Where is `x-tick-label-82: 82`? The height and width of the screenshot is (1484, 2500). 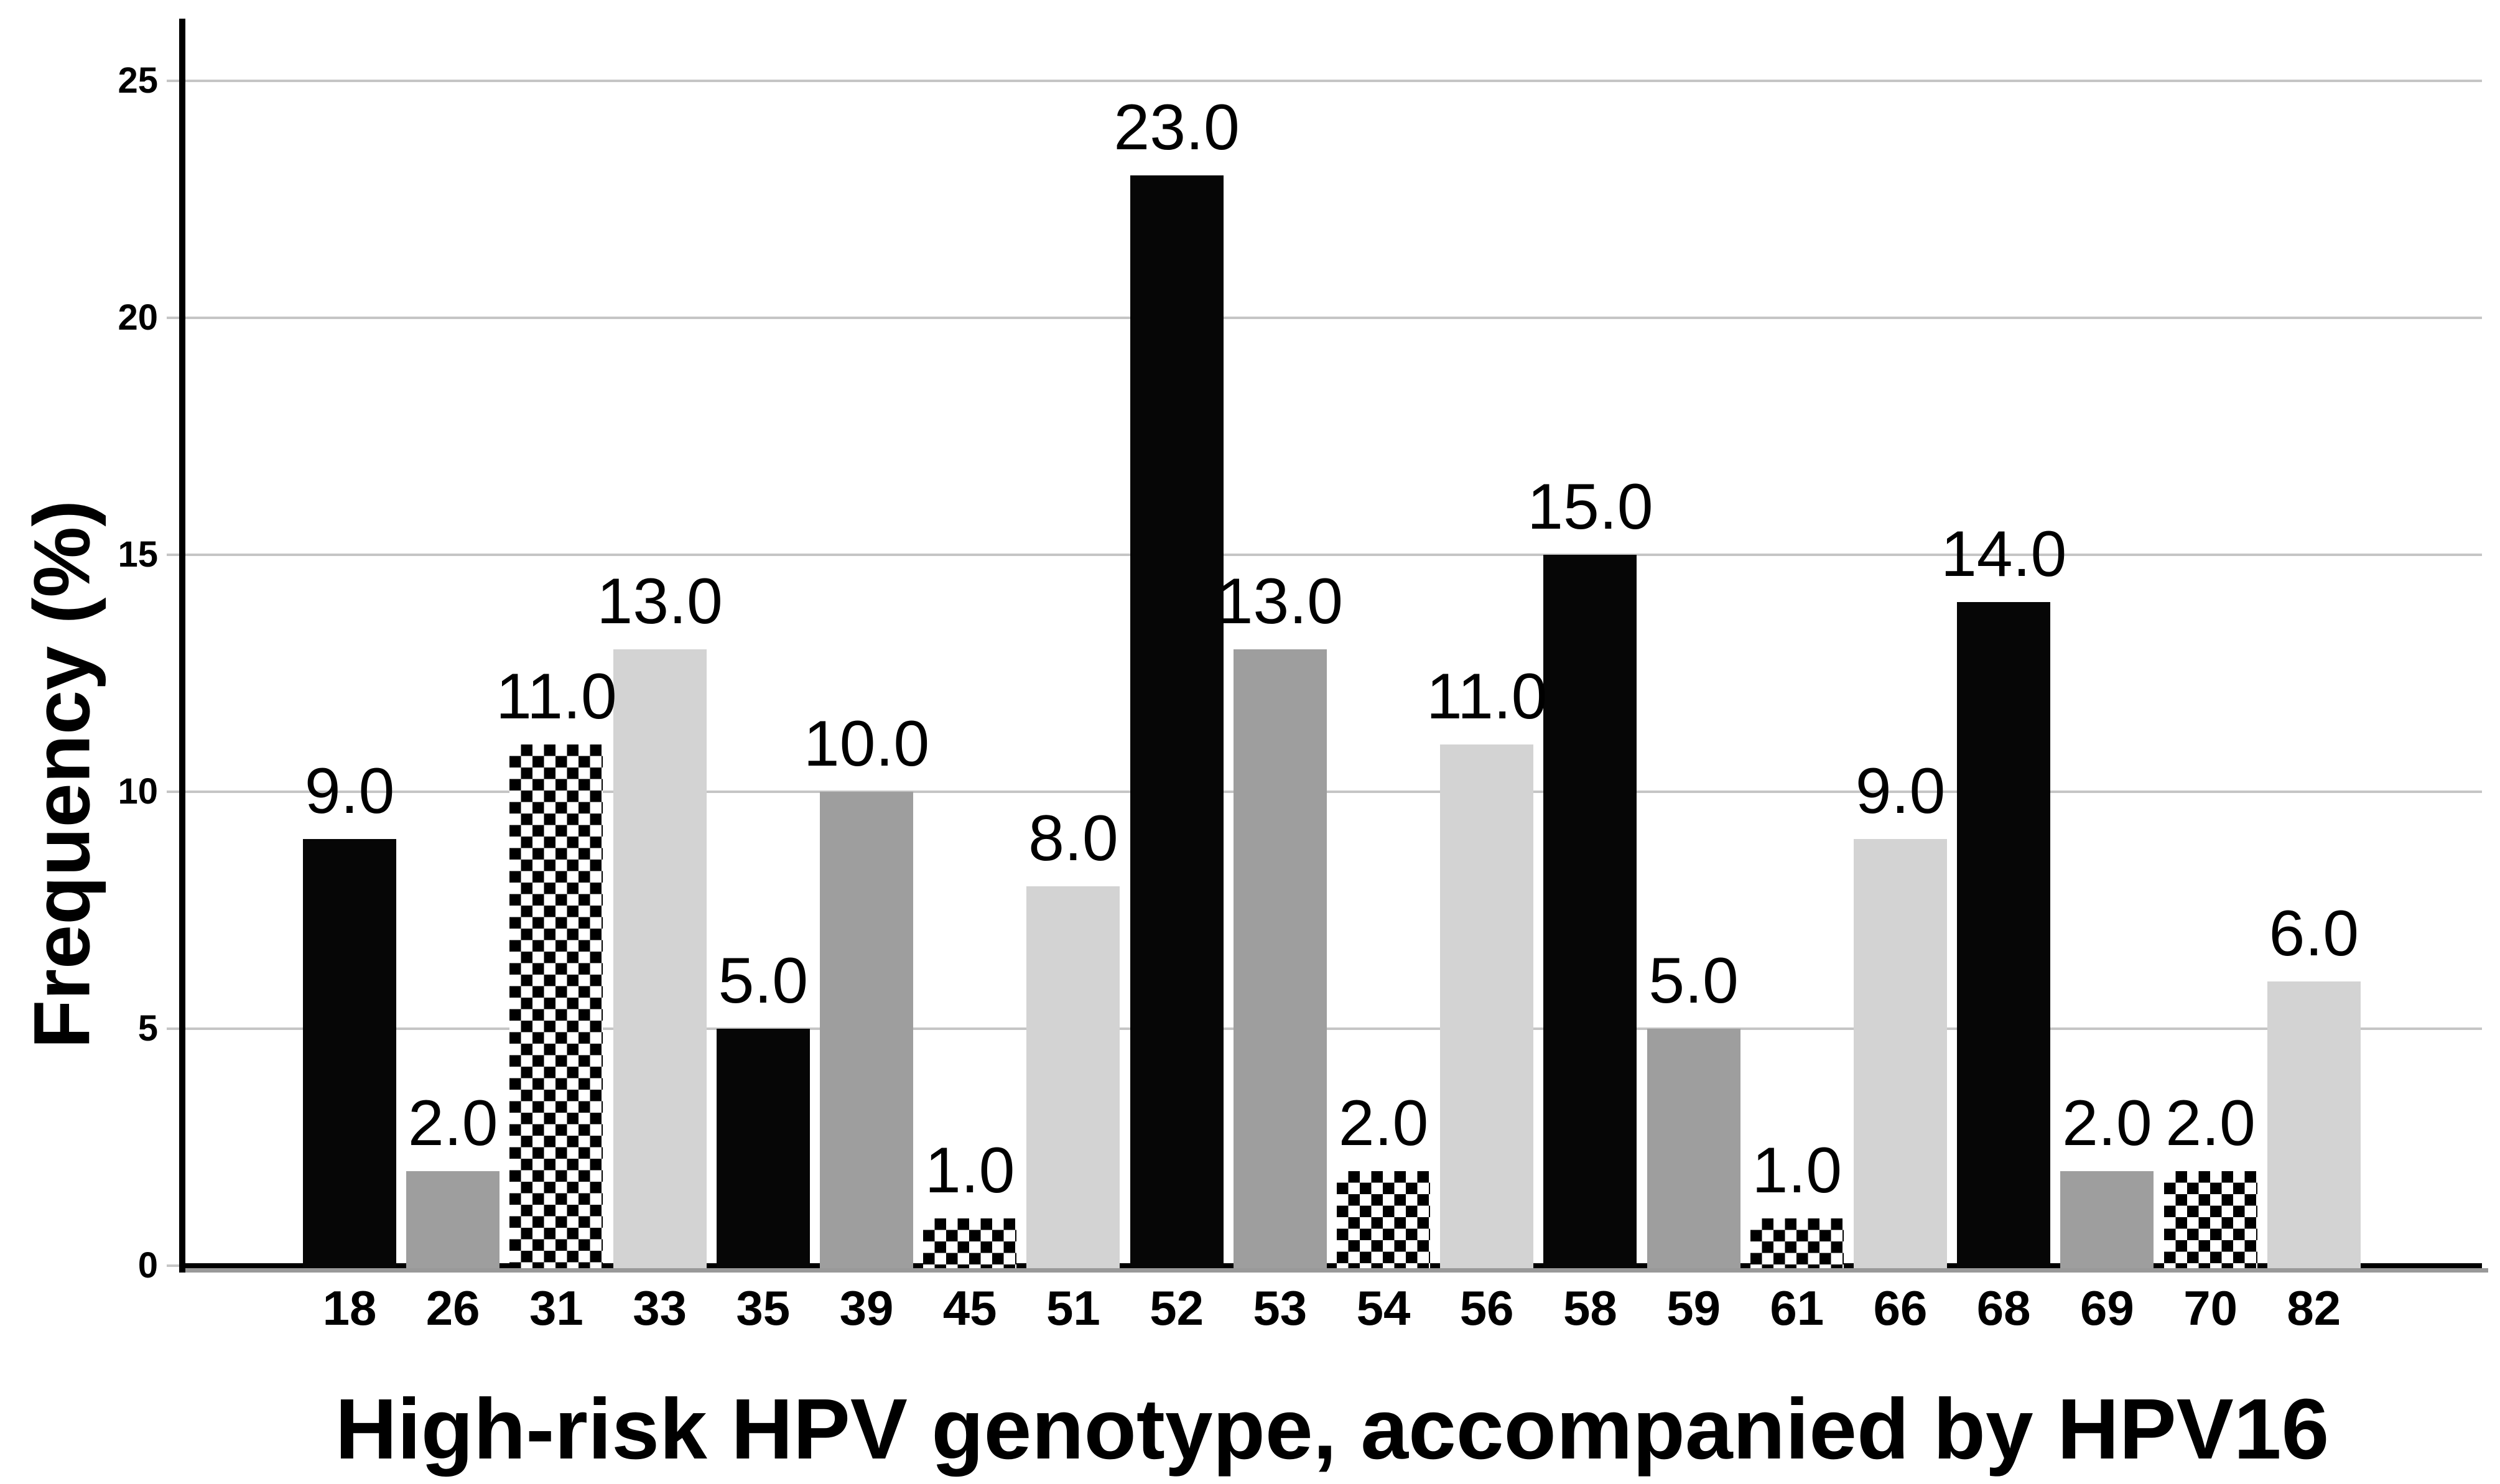 x-tick-label-82: 82 is located at coordinates (2314, 1308).